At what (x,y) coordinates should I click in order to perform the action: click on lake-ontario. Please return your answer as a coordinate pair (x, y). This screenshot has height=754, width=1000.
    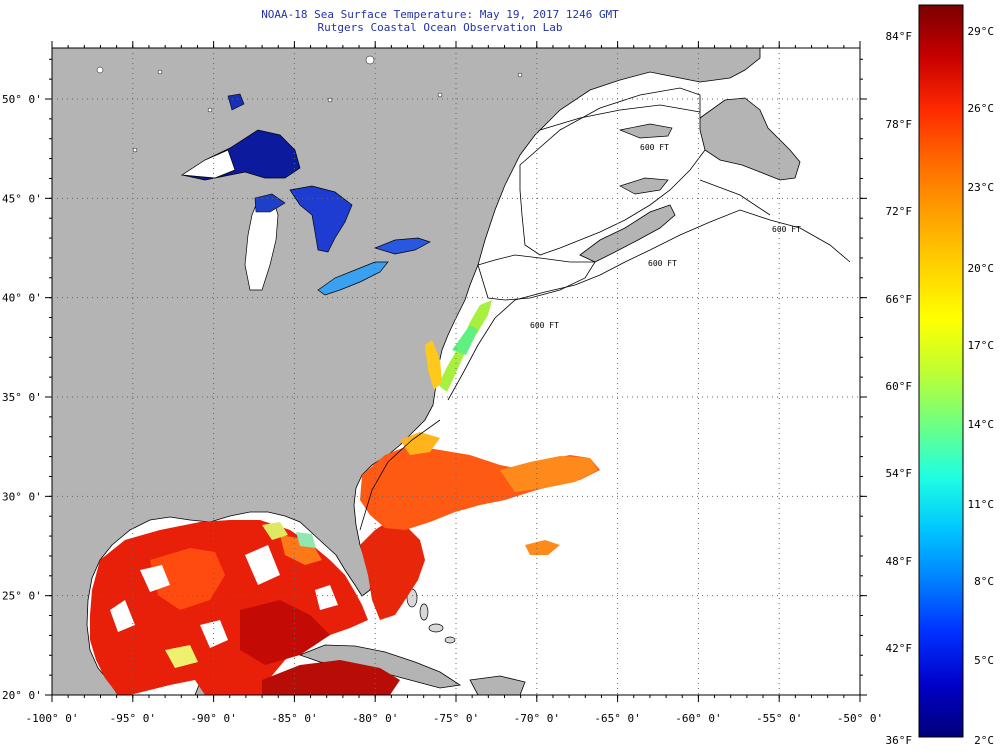
    Looking at the image, I should click on (402, 246).